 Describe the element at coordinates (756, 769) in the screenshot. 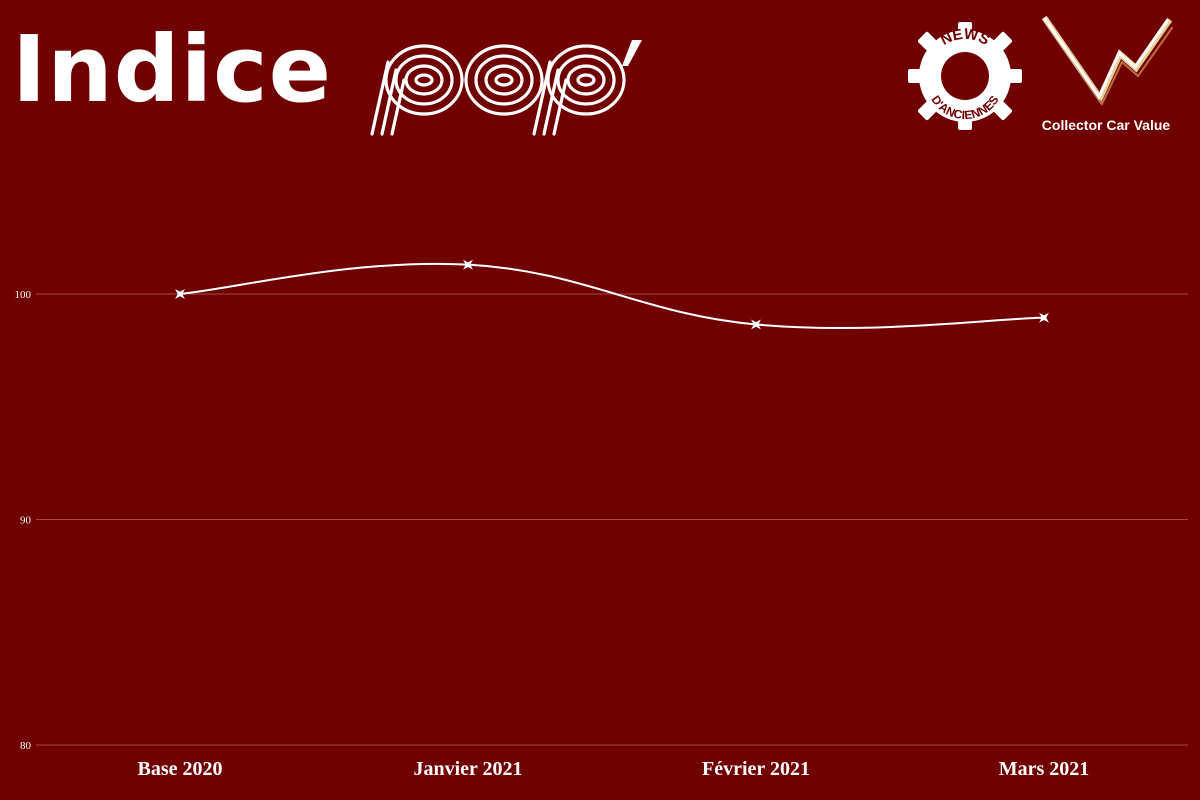

I see `x-category-label: Février 2021` at that location.